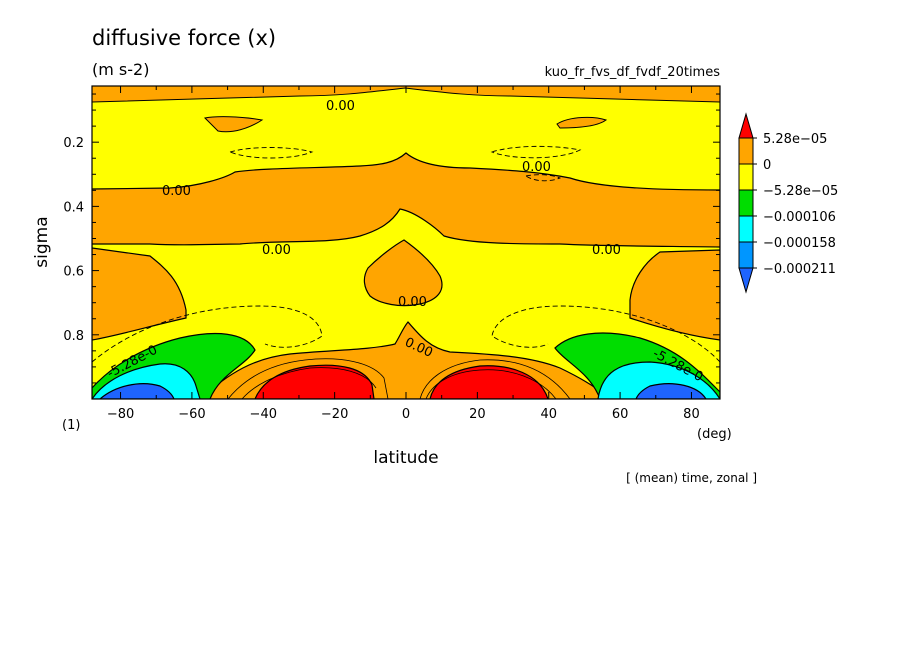 The height and width of the screenshot is (654, 904). Describe the element at coordinates (120, 414) in the screenshot. I see `x-tick-label: −80` at that location.